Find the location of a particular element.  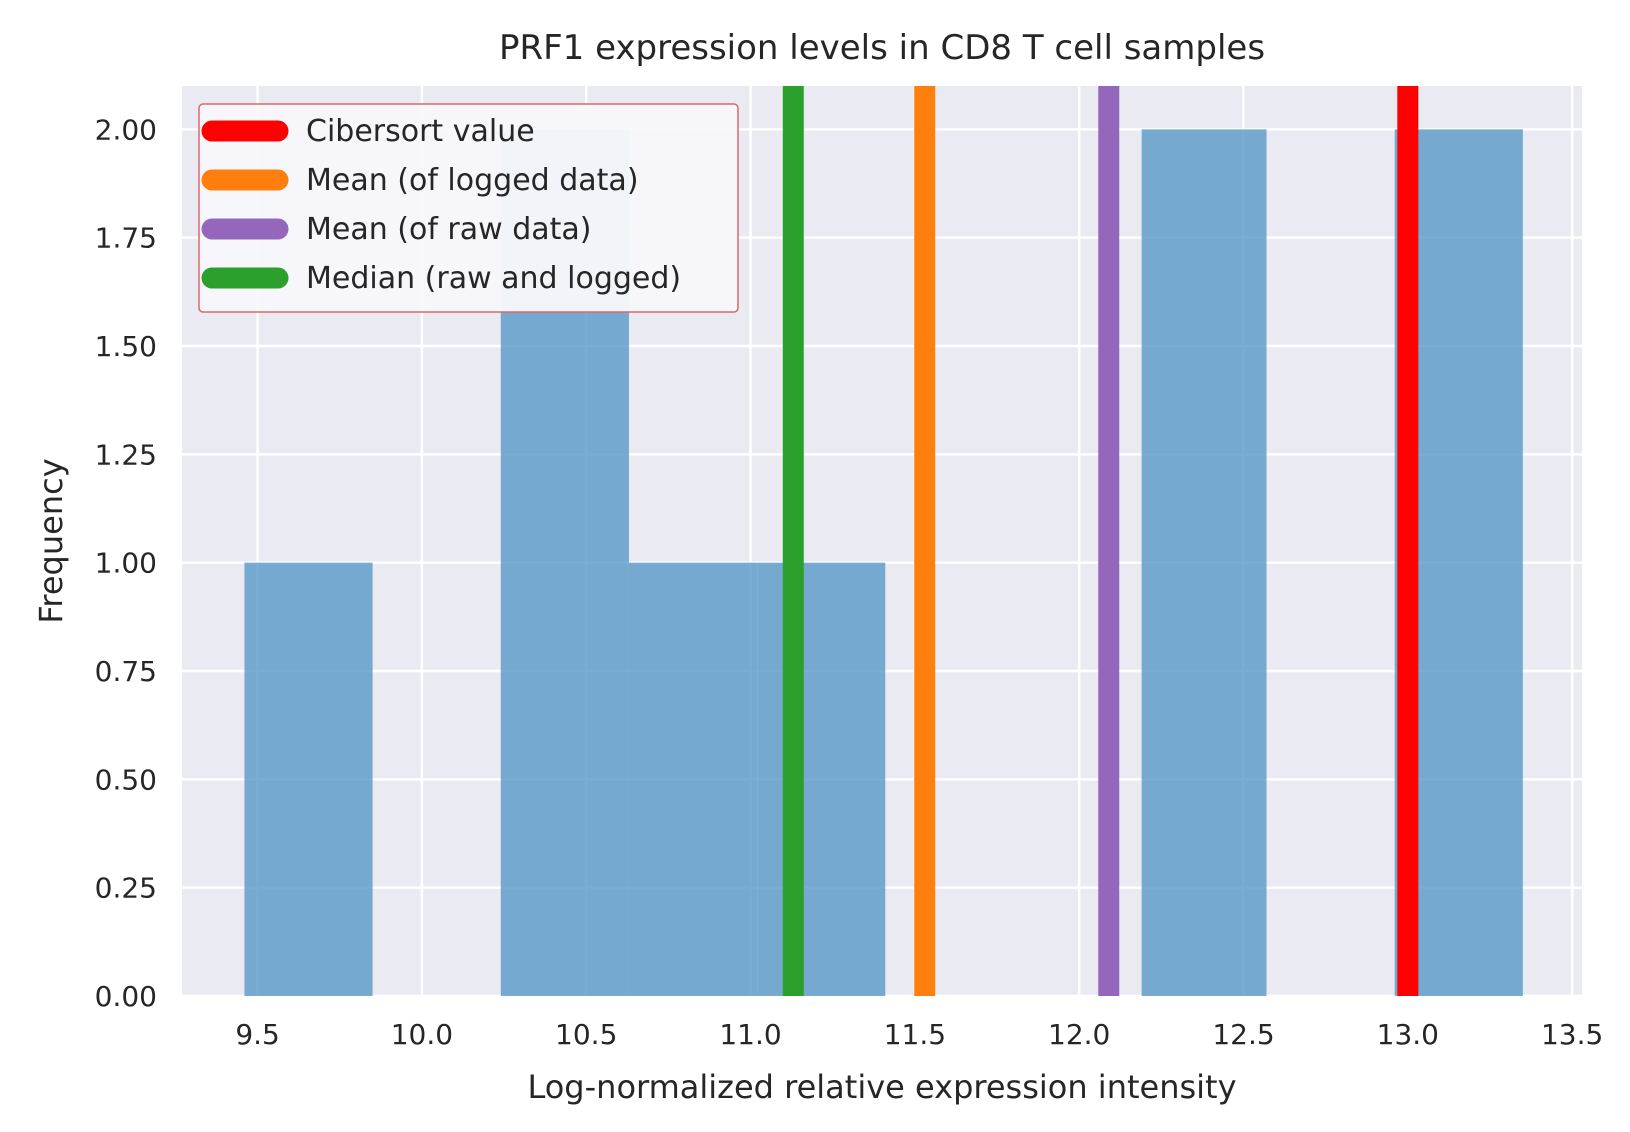

y-tick-label: 1.75 is located at coordinates (126, 238).